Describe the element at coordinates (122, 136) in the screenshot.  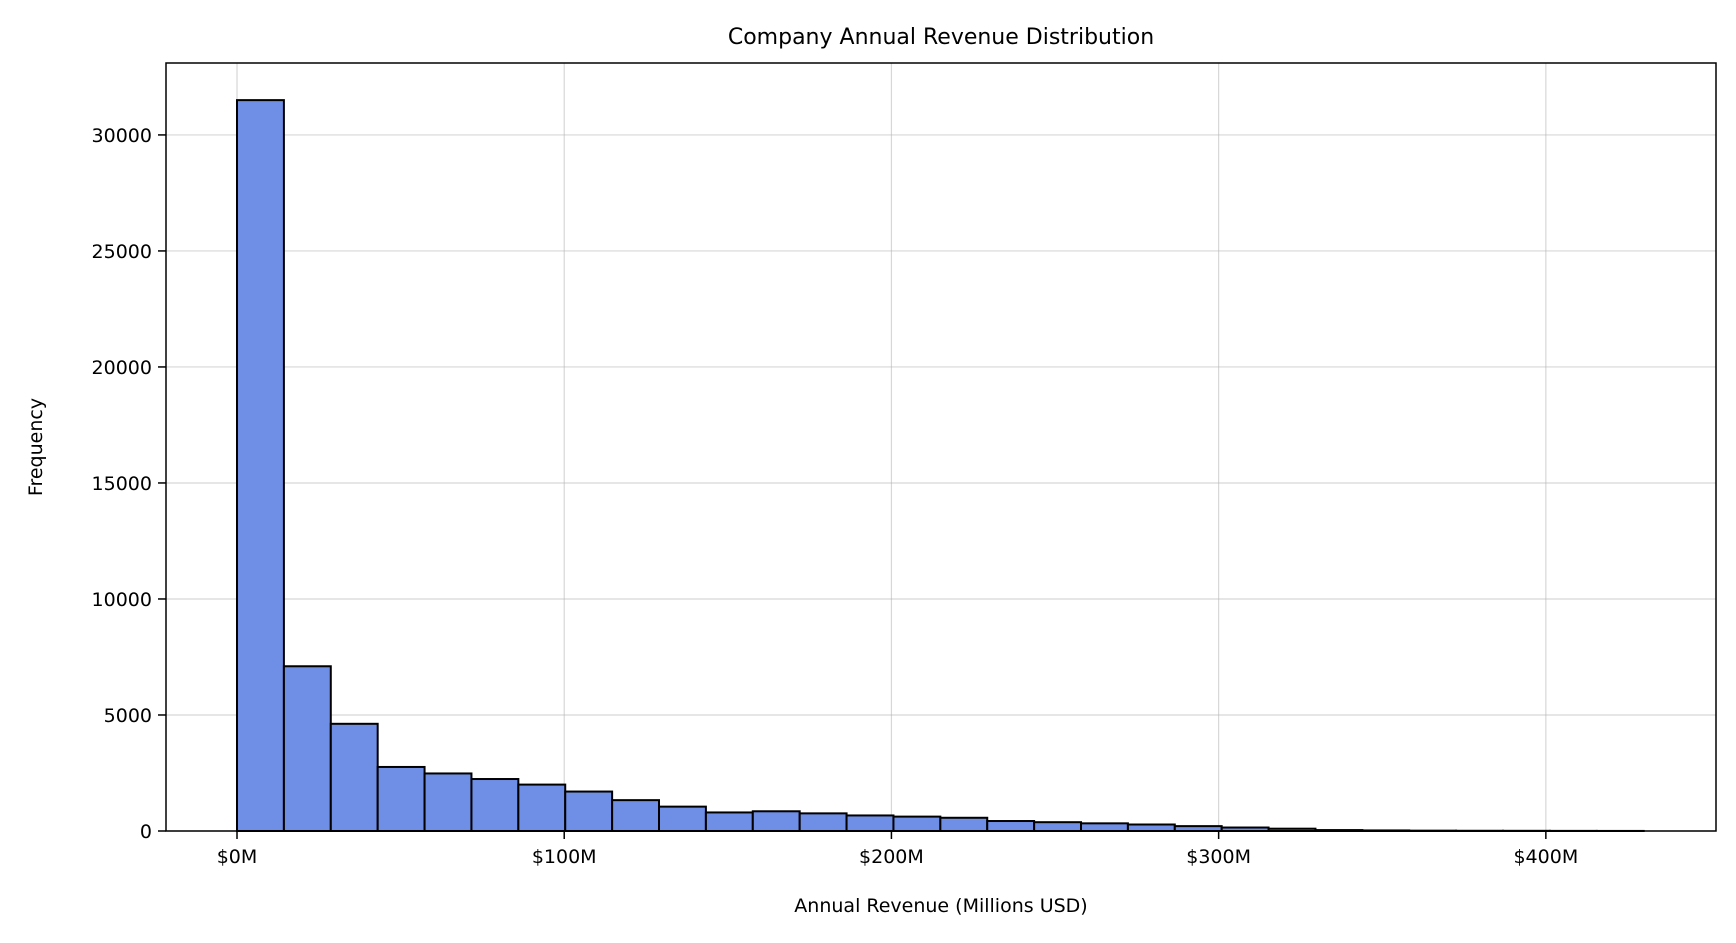
I see `y-tick-label: 30000` at that location.